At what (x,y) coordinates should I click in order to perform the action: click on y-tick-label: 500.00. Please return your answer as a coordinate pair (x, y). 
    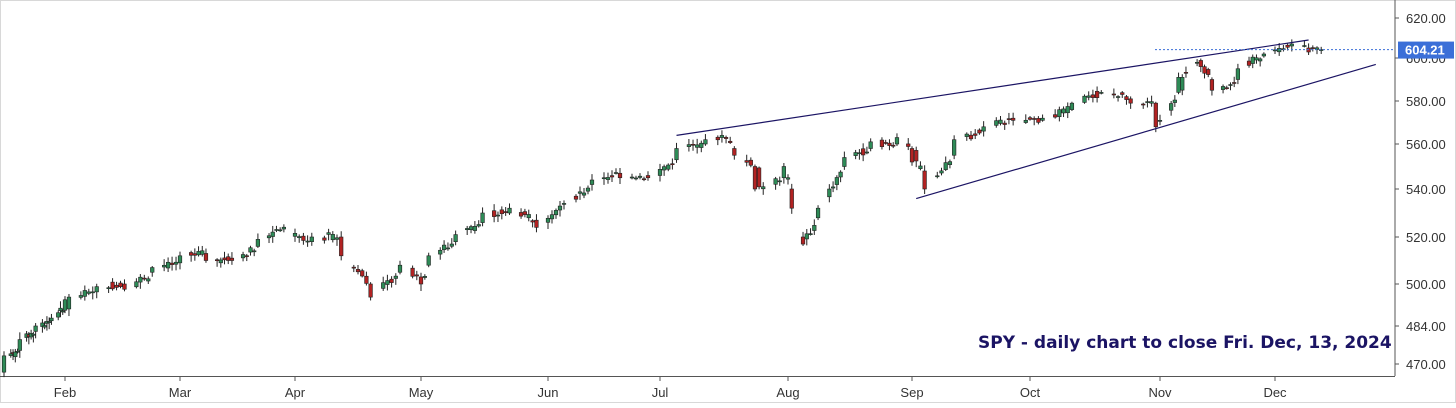
    Looking at the image, I should click on (1426, 284).